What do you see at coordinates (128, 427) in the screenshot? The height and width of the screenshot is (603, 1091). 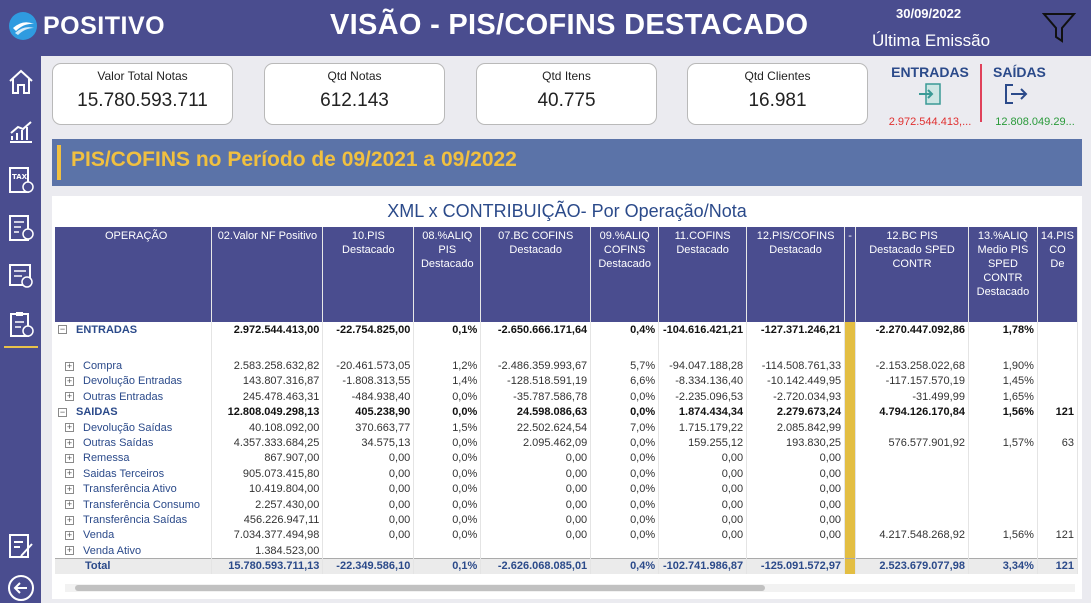 I see `operation-label: Devolução Saídas` at bounding box center [128, 427].